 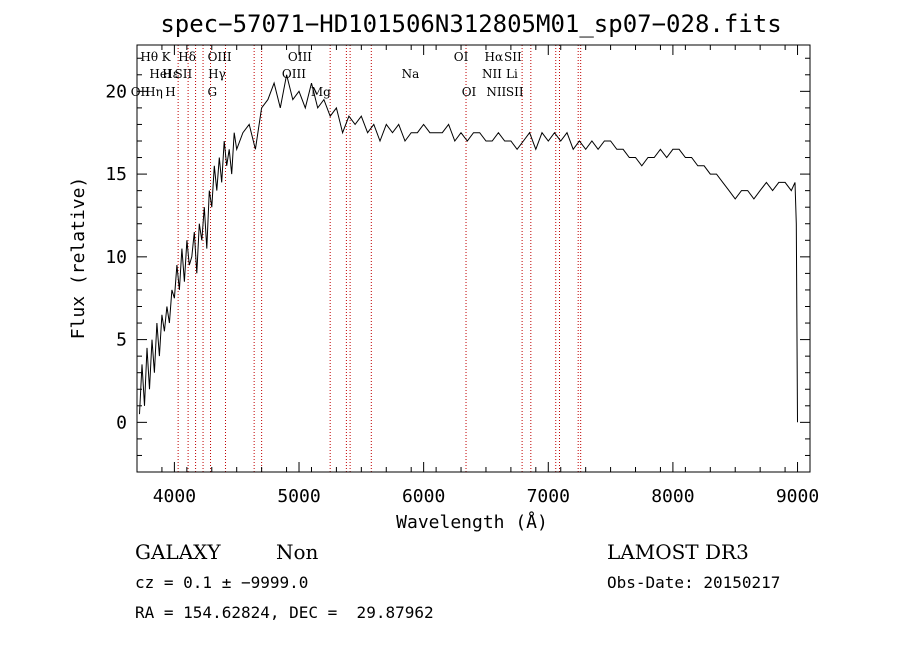 What do you see at coordinates (78, 258) in the screenshot?
I see `y-axis-label: Flux (relative)` at bounding box center [78, 258].